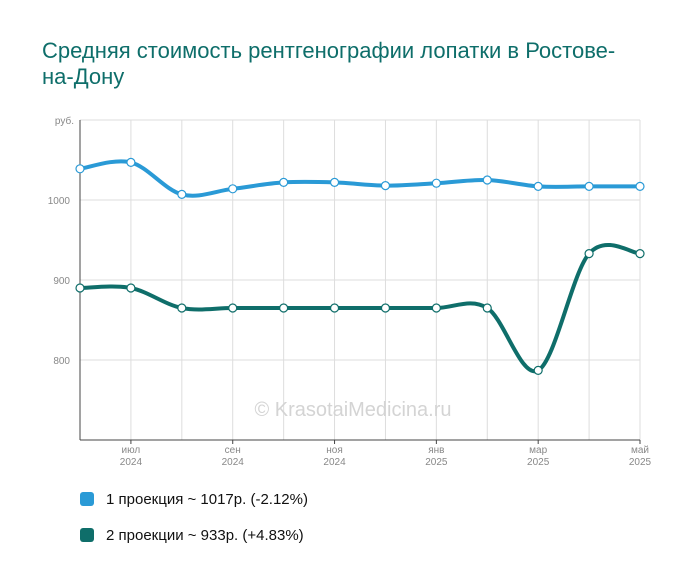 This screenshot has width=700, height=583. What do you see at coordinates (334, 450) in the screenshot?
I see `x-tick-label-month: ноя` at bounding box center [334, 450].